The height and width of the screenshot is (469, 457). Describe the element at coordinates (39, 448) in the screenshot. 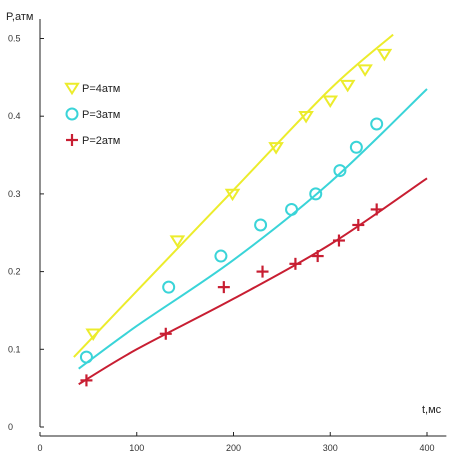

I see `x-tick-label: 0` at that location.